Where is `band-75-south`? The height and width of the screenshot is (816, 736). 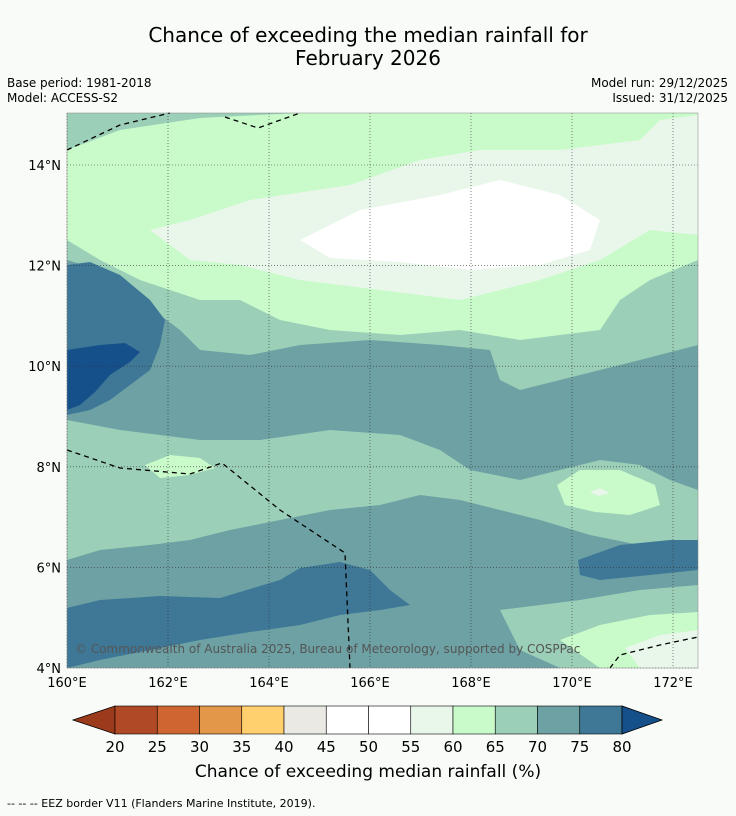 band-75-south is located at coordinates (238, 615).